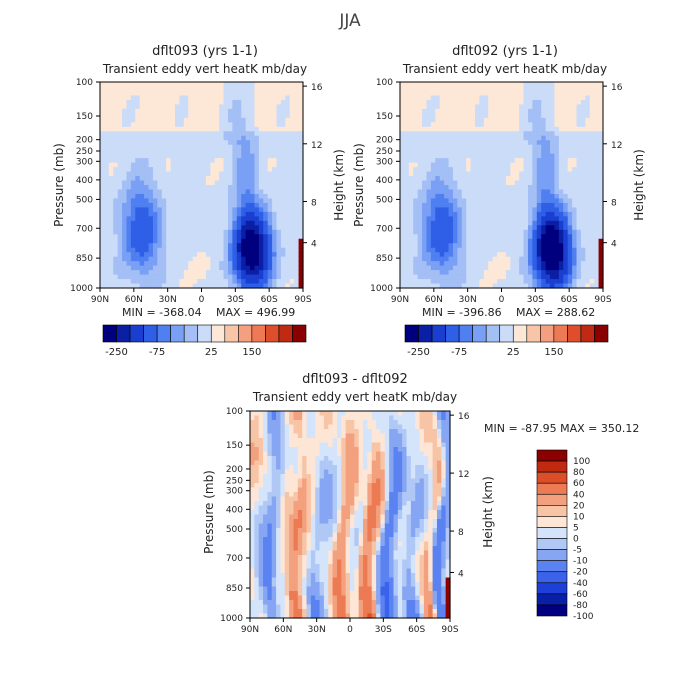  What do you see at coordinates (84, 200) in the screenshot?
I see `y-tick-label: 500` at bounding box center [84, 200].